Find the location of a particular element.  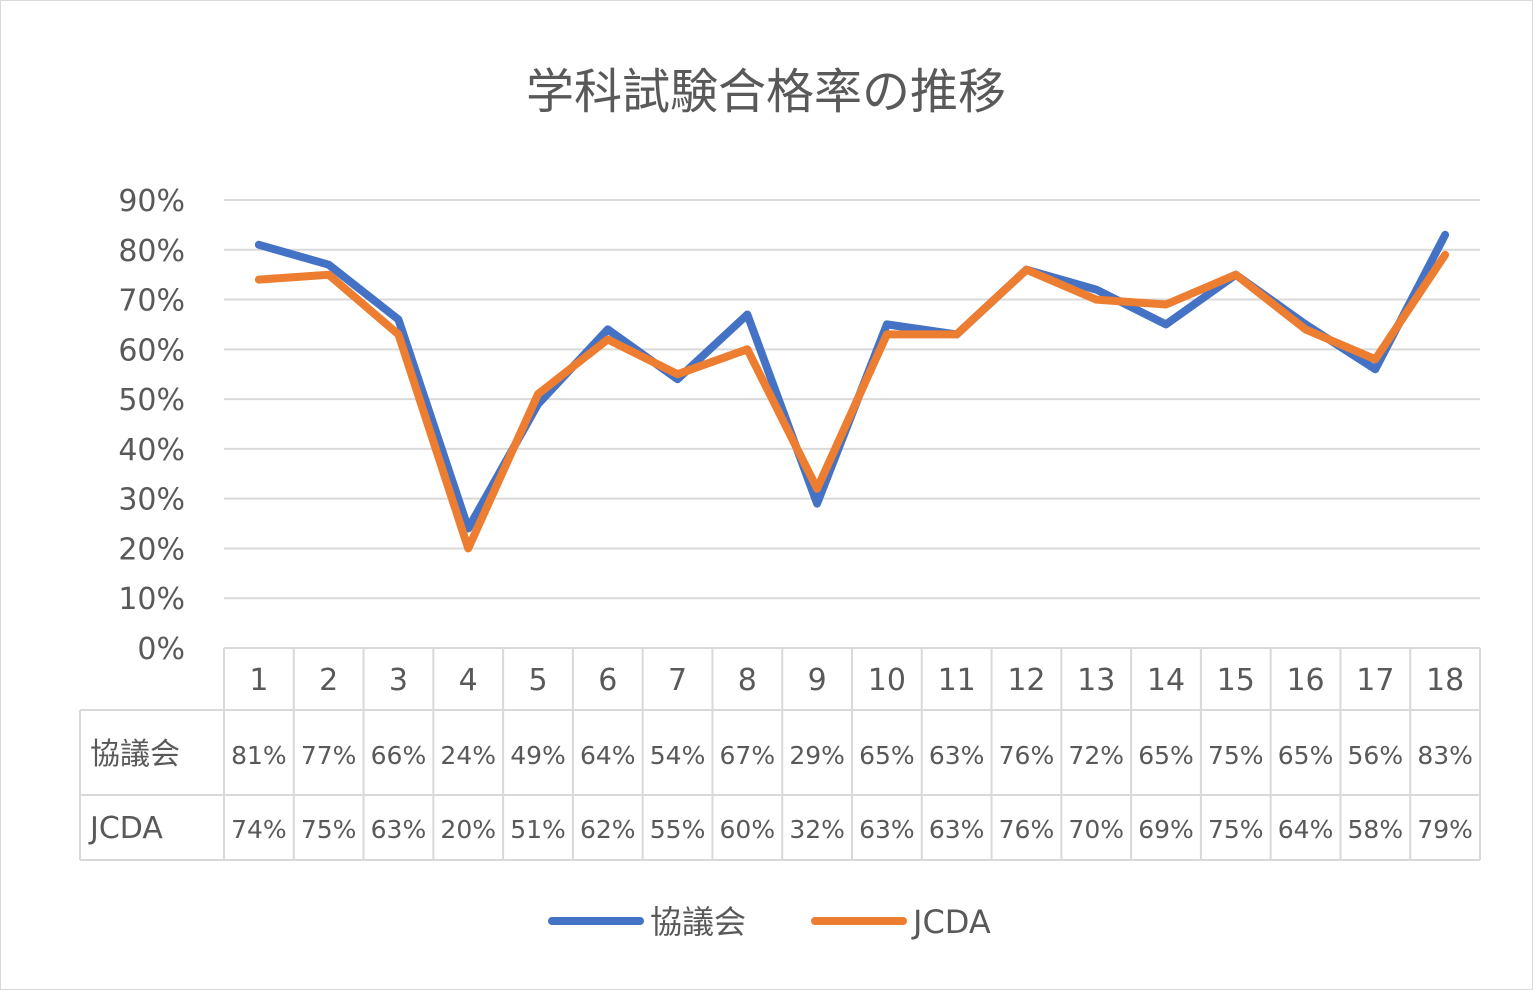

table-cell: 72% is located at coordinates (1096, 755).